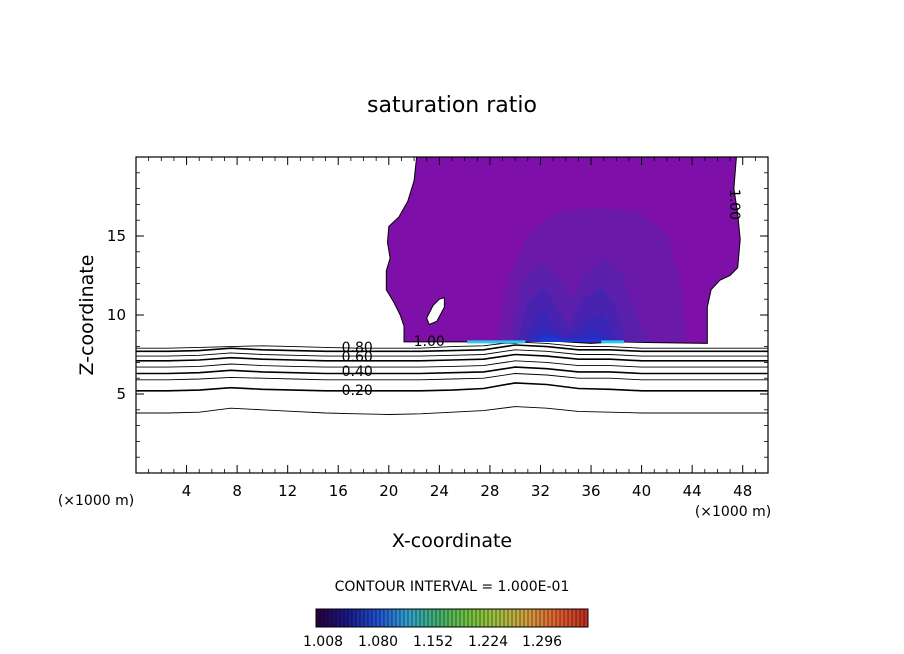  I want to click on x-tick-label: 20, so click(388, 491).